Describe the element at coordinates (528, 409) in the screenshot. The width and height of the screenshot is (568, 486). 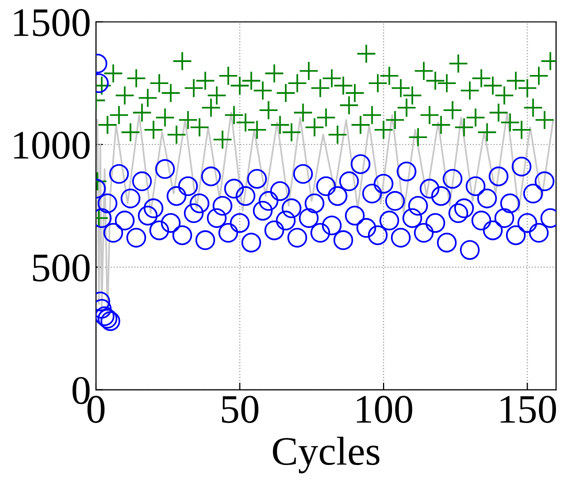
I see `x-tick-label: 150` at that location.